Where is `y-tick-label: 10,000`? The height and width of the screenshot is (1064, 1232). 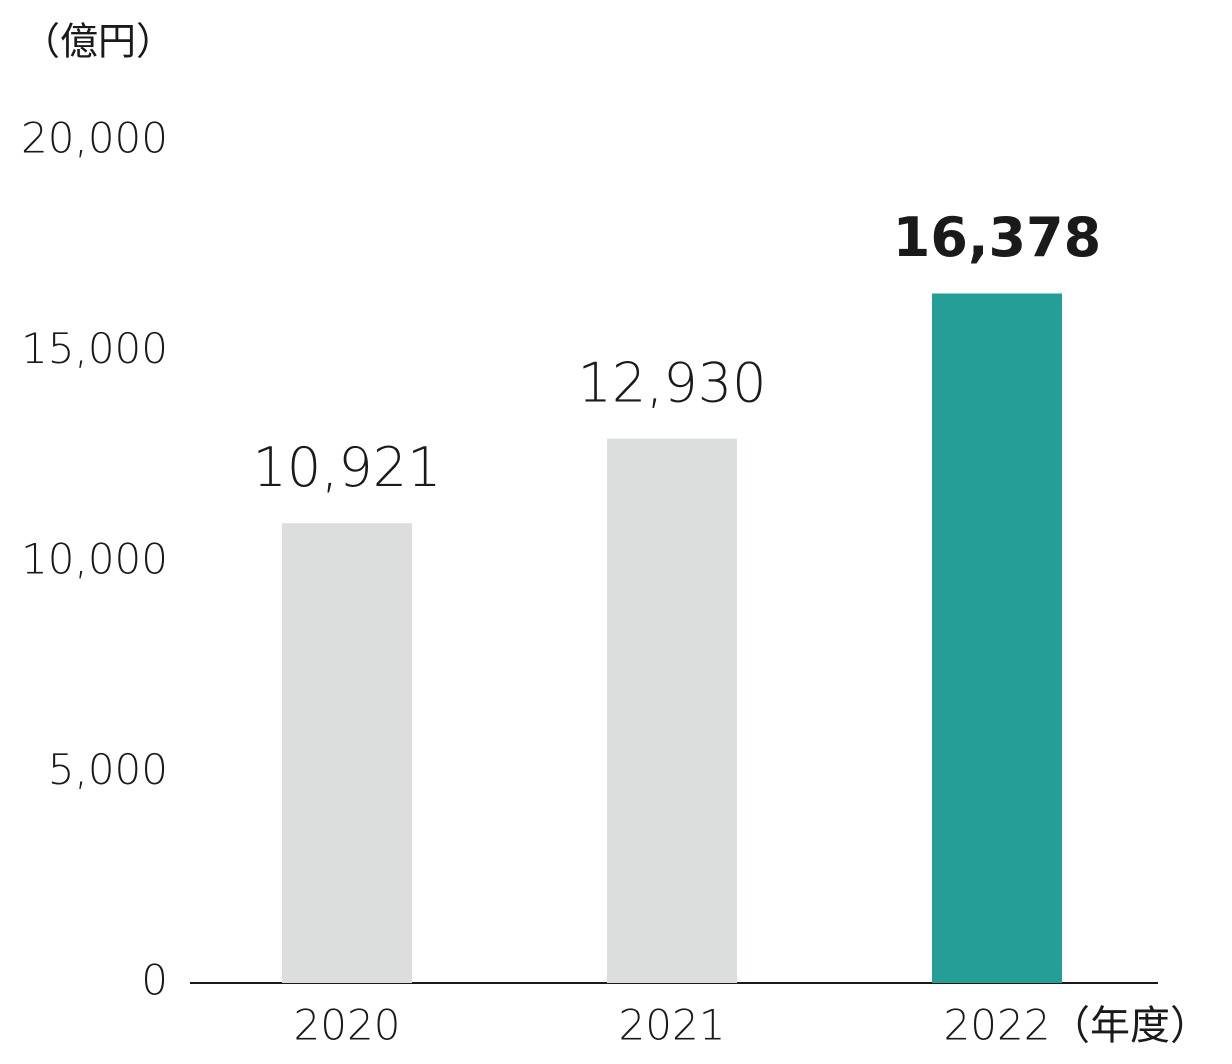 y-tick-label: 10,000 is located at coordinates (94, 559).